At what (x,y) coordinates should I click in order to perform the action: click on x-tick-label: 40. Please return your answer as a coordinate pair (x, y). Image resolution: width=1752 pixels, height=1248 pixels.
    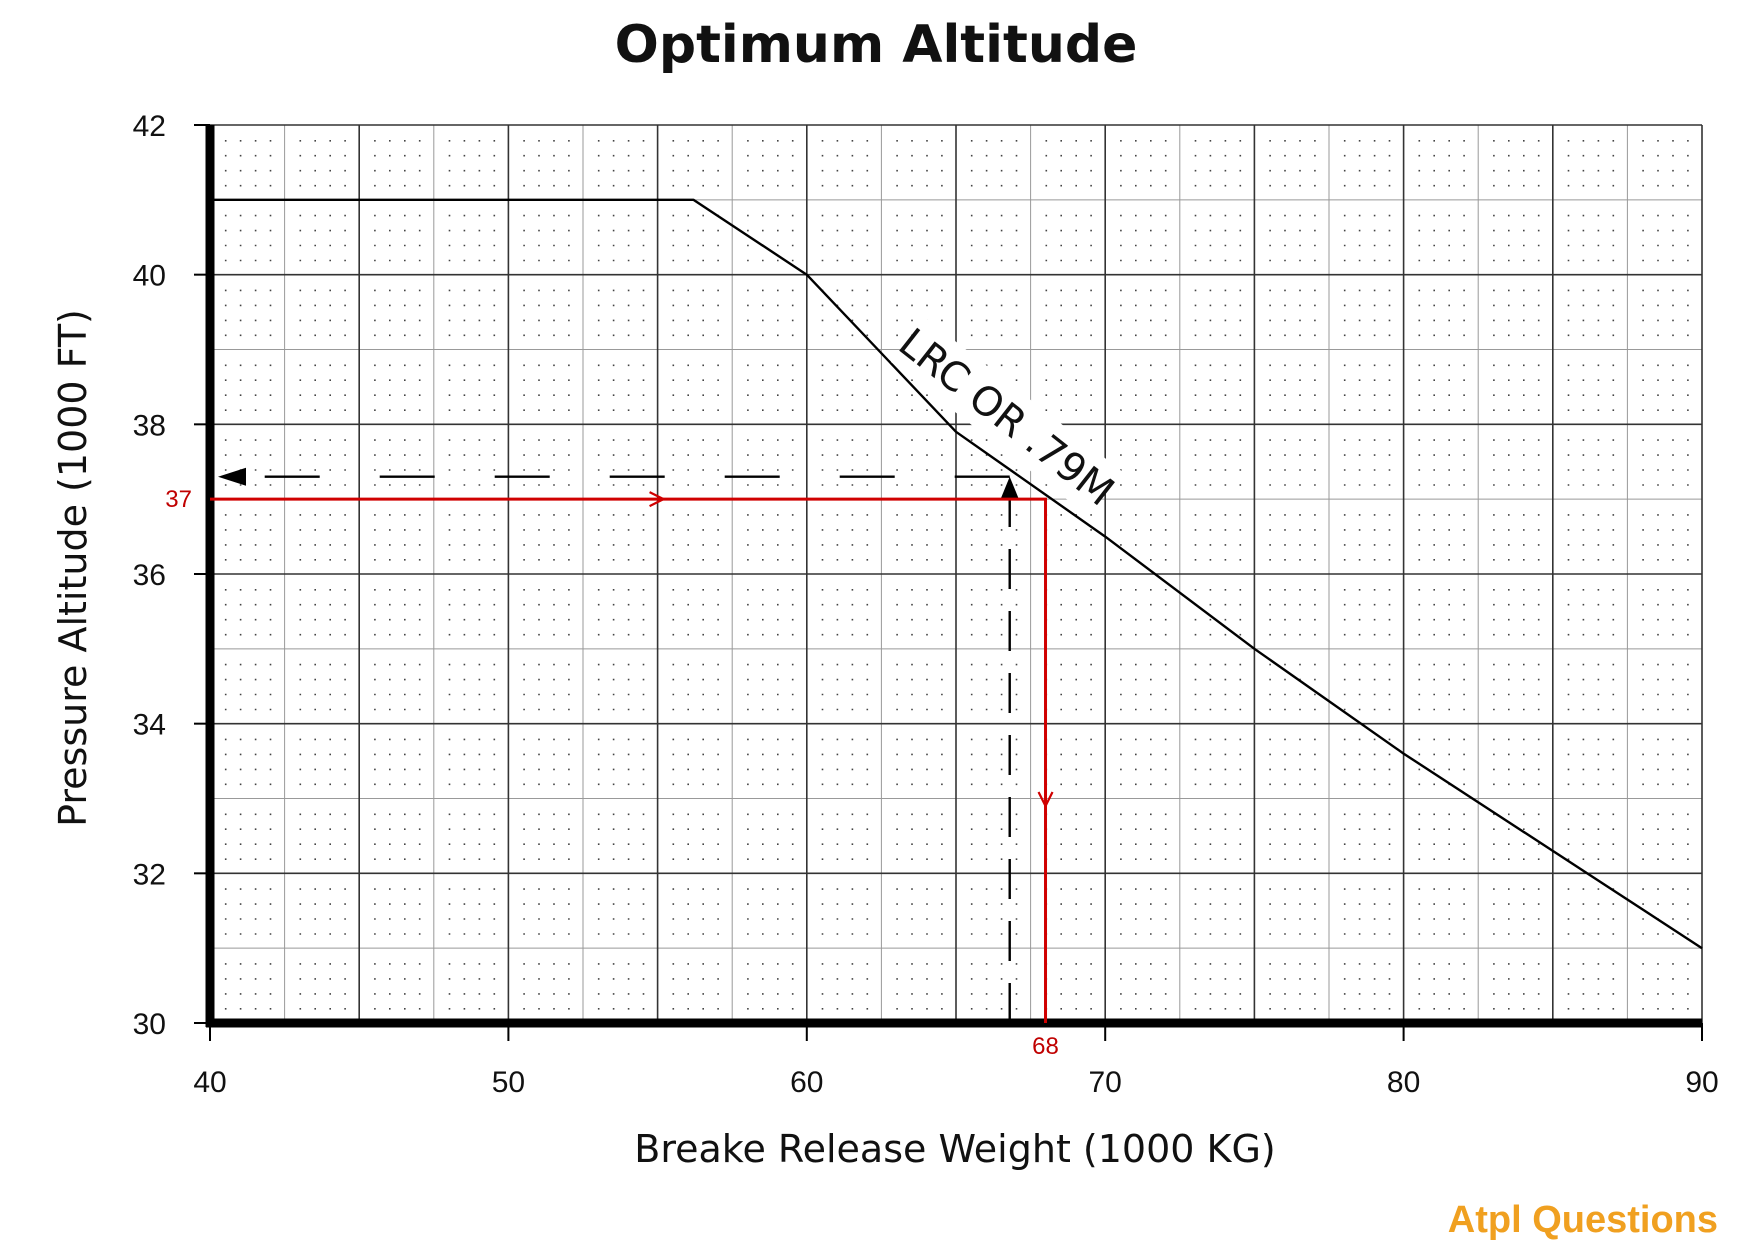
    Looking at the image, I should click on (209, 1082).